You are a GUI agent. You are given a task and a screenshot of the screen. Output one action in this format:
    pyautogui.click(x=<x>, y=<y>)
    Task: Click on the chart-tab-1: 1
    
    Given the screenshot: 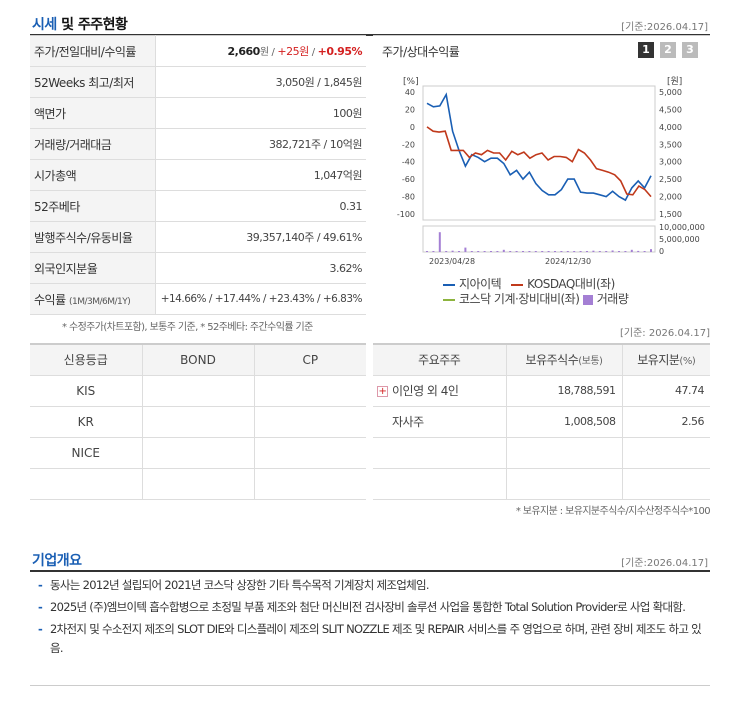 What is the action you would take?
    pyautogui.click(x=646, y=50)
    